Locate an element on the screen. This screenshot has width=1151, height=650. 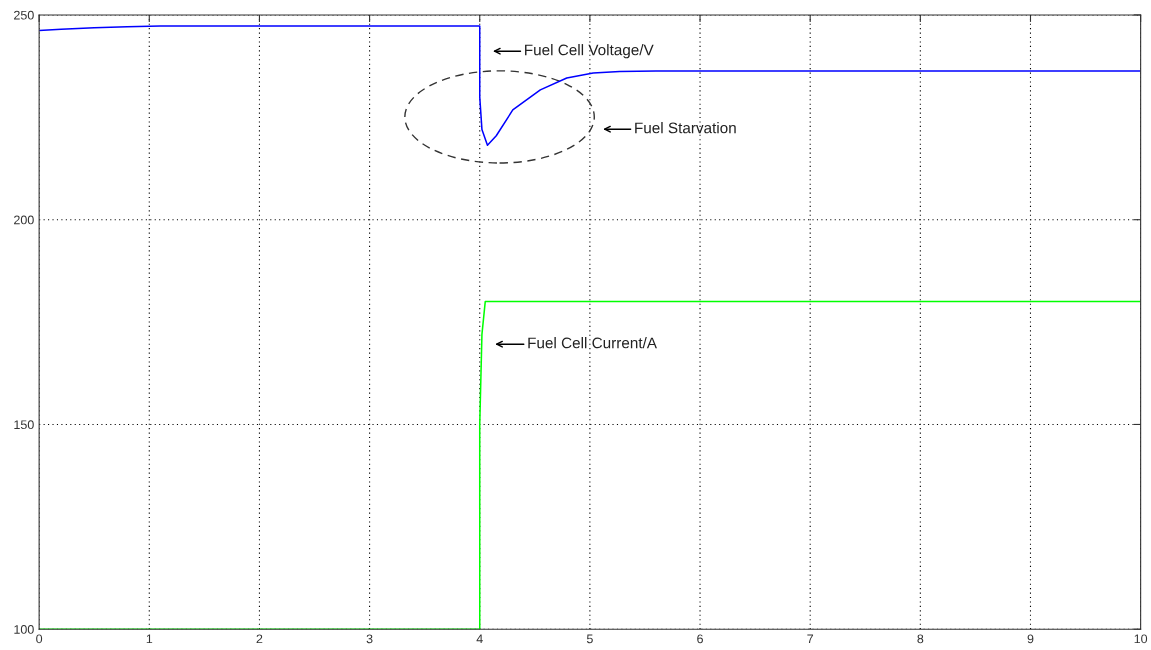
x-tick-label: 1 is located at coordinates (149, 639).